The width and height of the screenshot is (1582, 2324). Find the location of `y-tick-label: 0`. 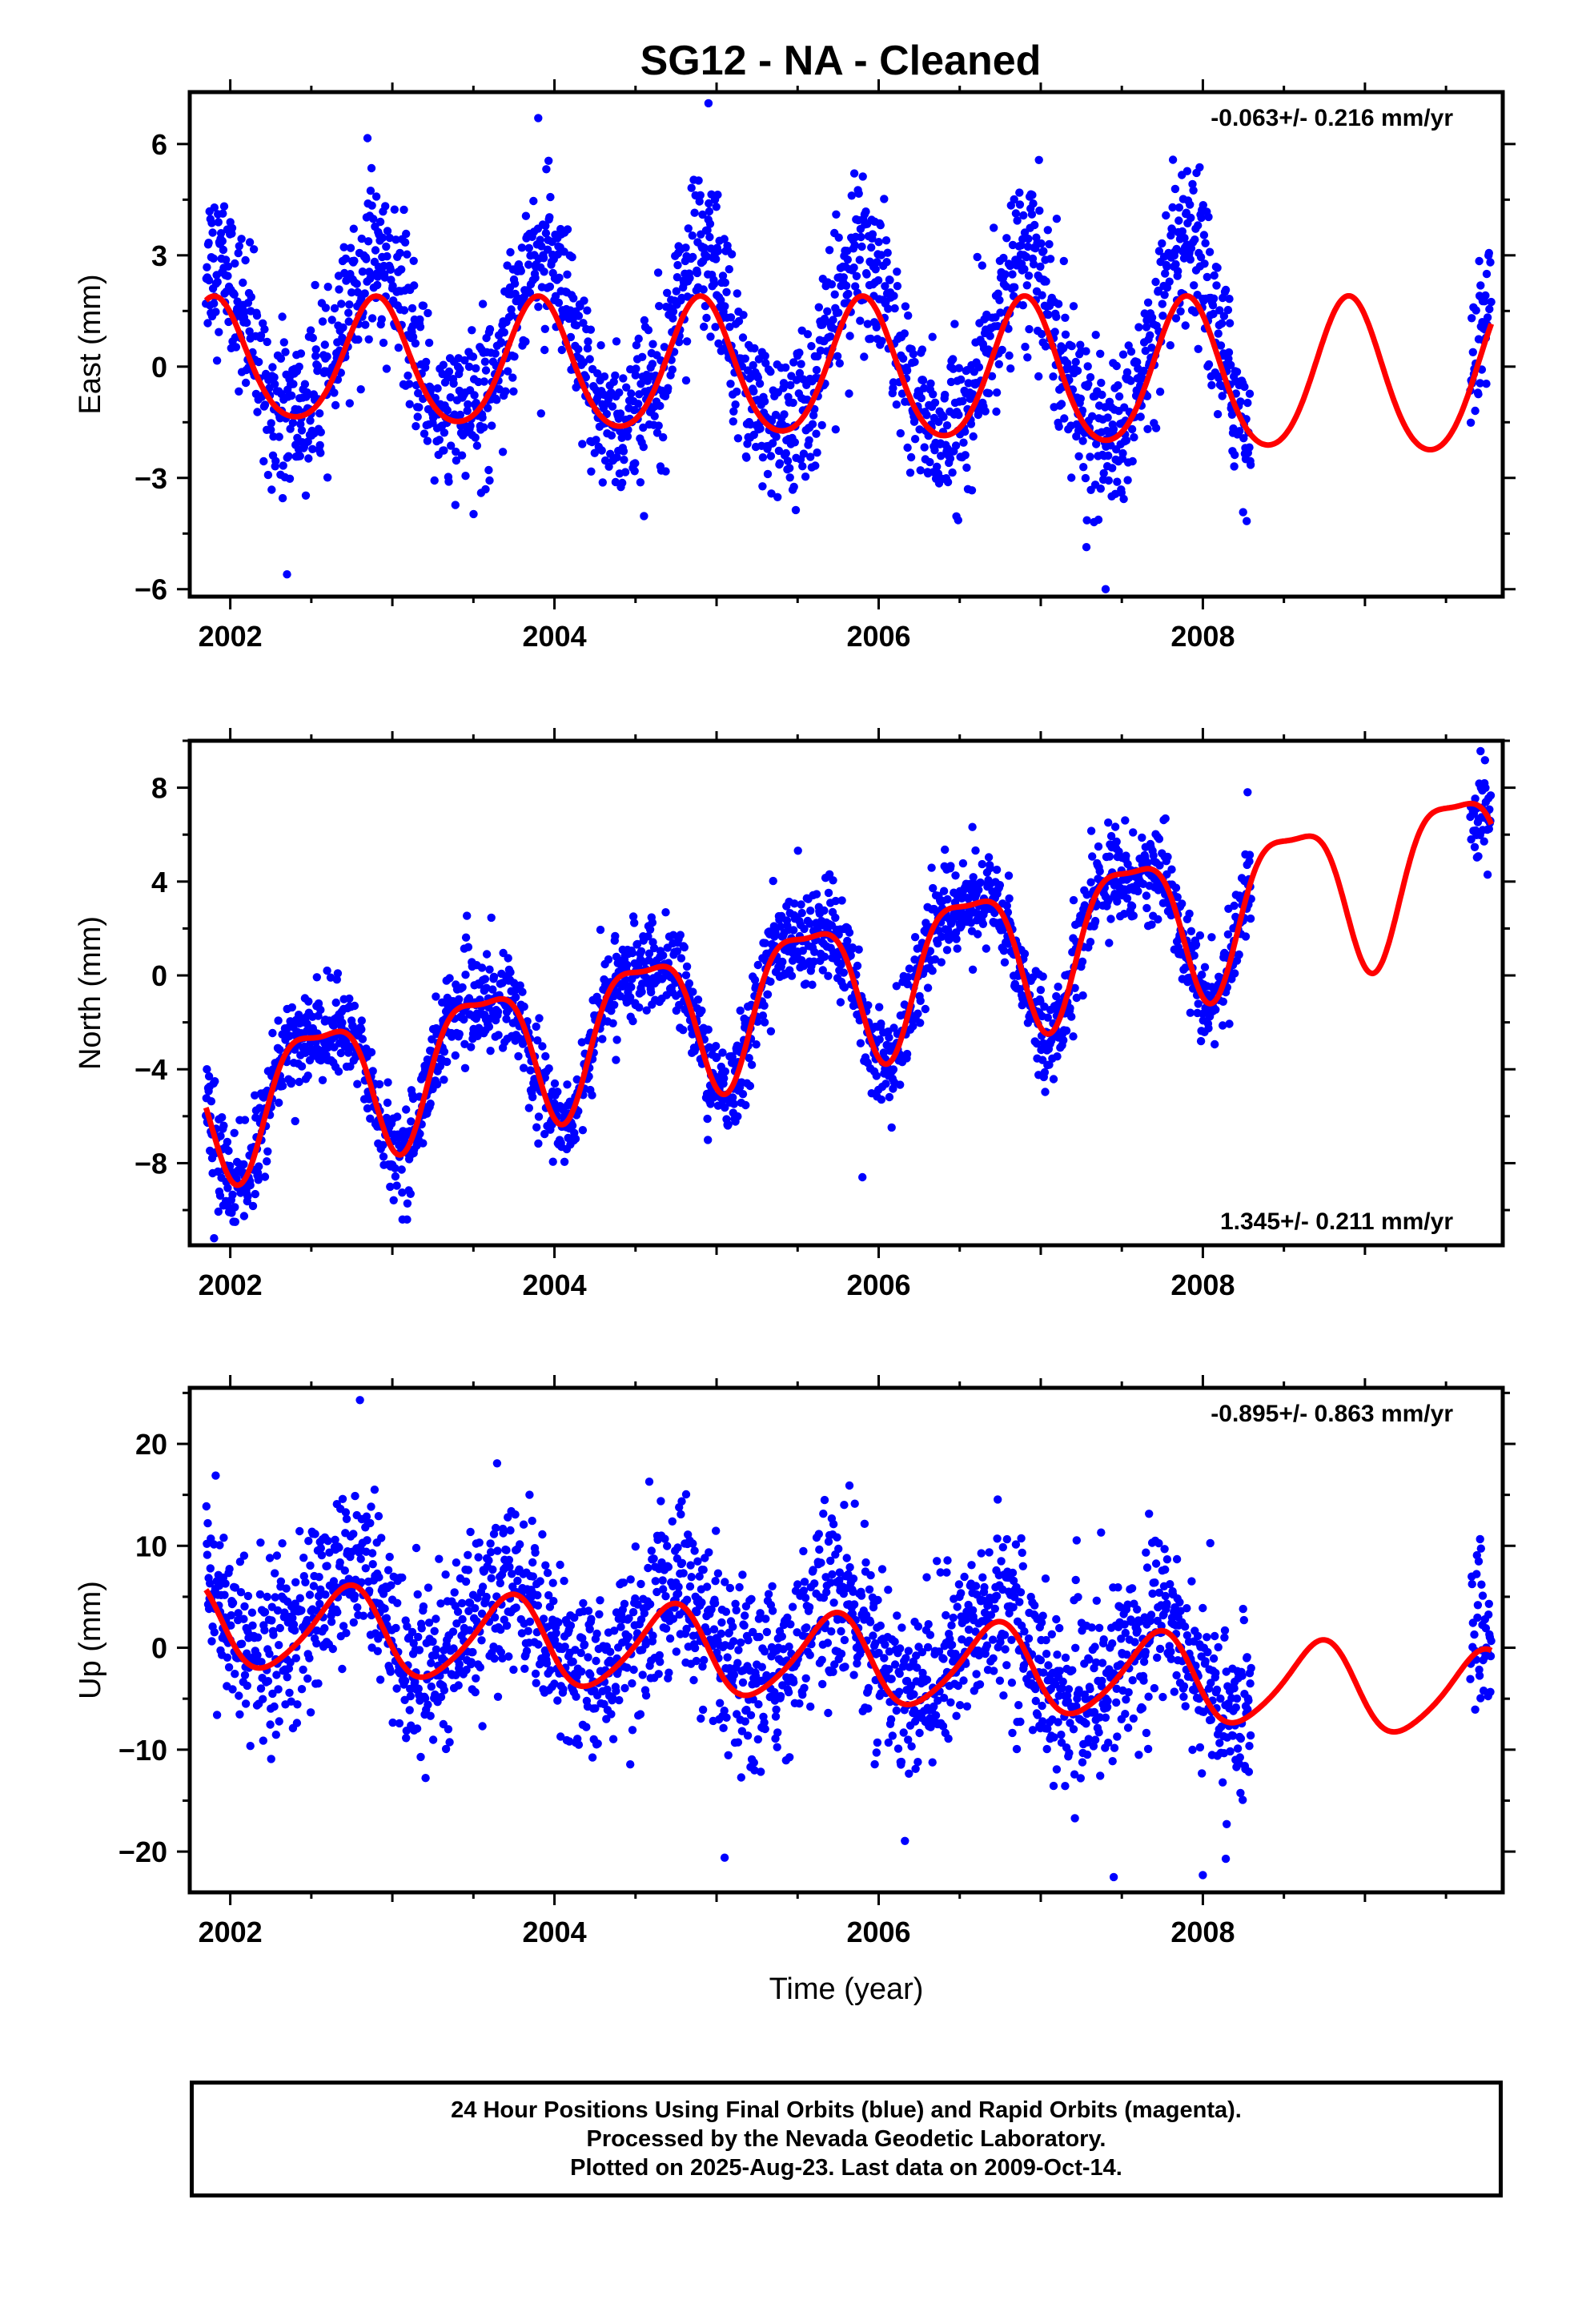

y-tick-label: 0 is located at coordinates (159, 367).